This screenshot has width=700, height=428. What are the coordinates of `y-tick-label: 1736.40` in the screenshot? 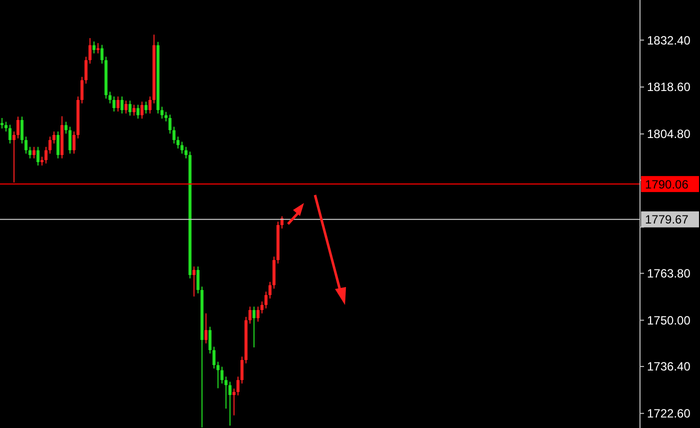 It's located at (669, 367).